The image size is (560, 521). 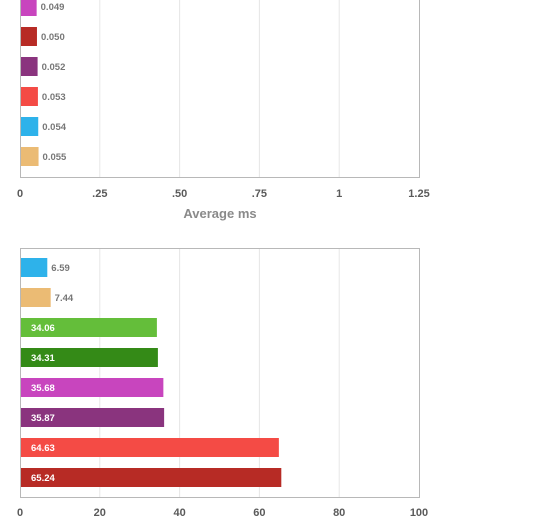 What do you see at coordinates (43, 418) in the screenshot?
I see `bar-value-label: 35.87` at bounding box center [43, 418].